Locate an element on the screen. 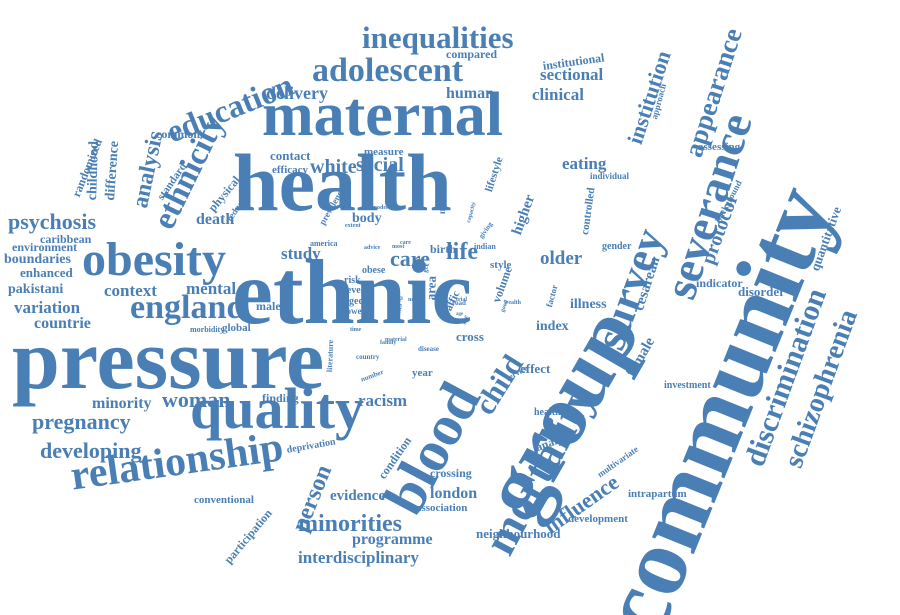  cloud-word: index is located at coordinates (552, 326).